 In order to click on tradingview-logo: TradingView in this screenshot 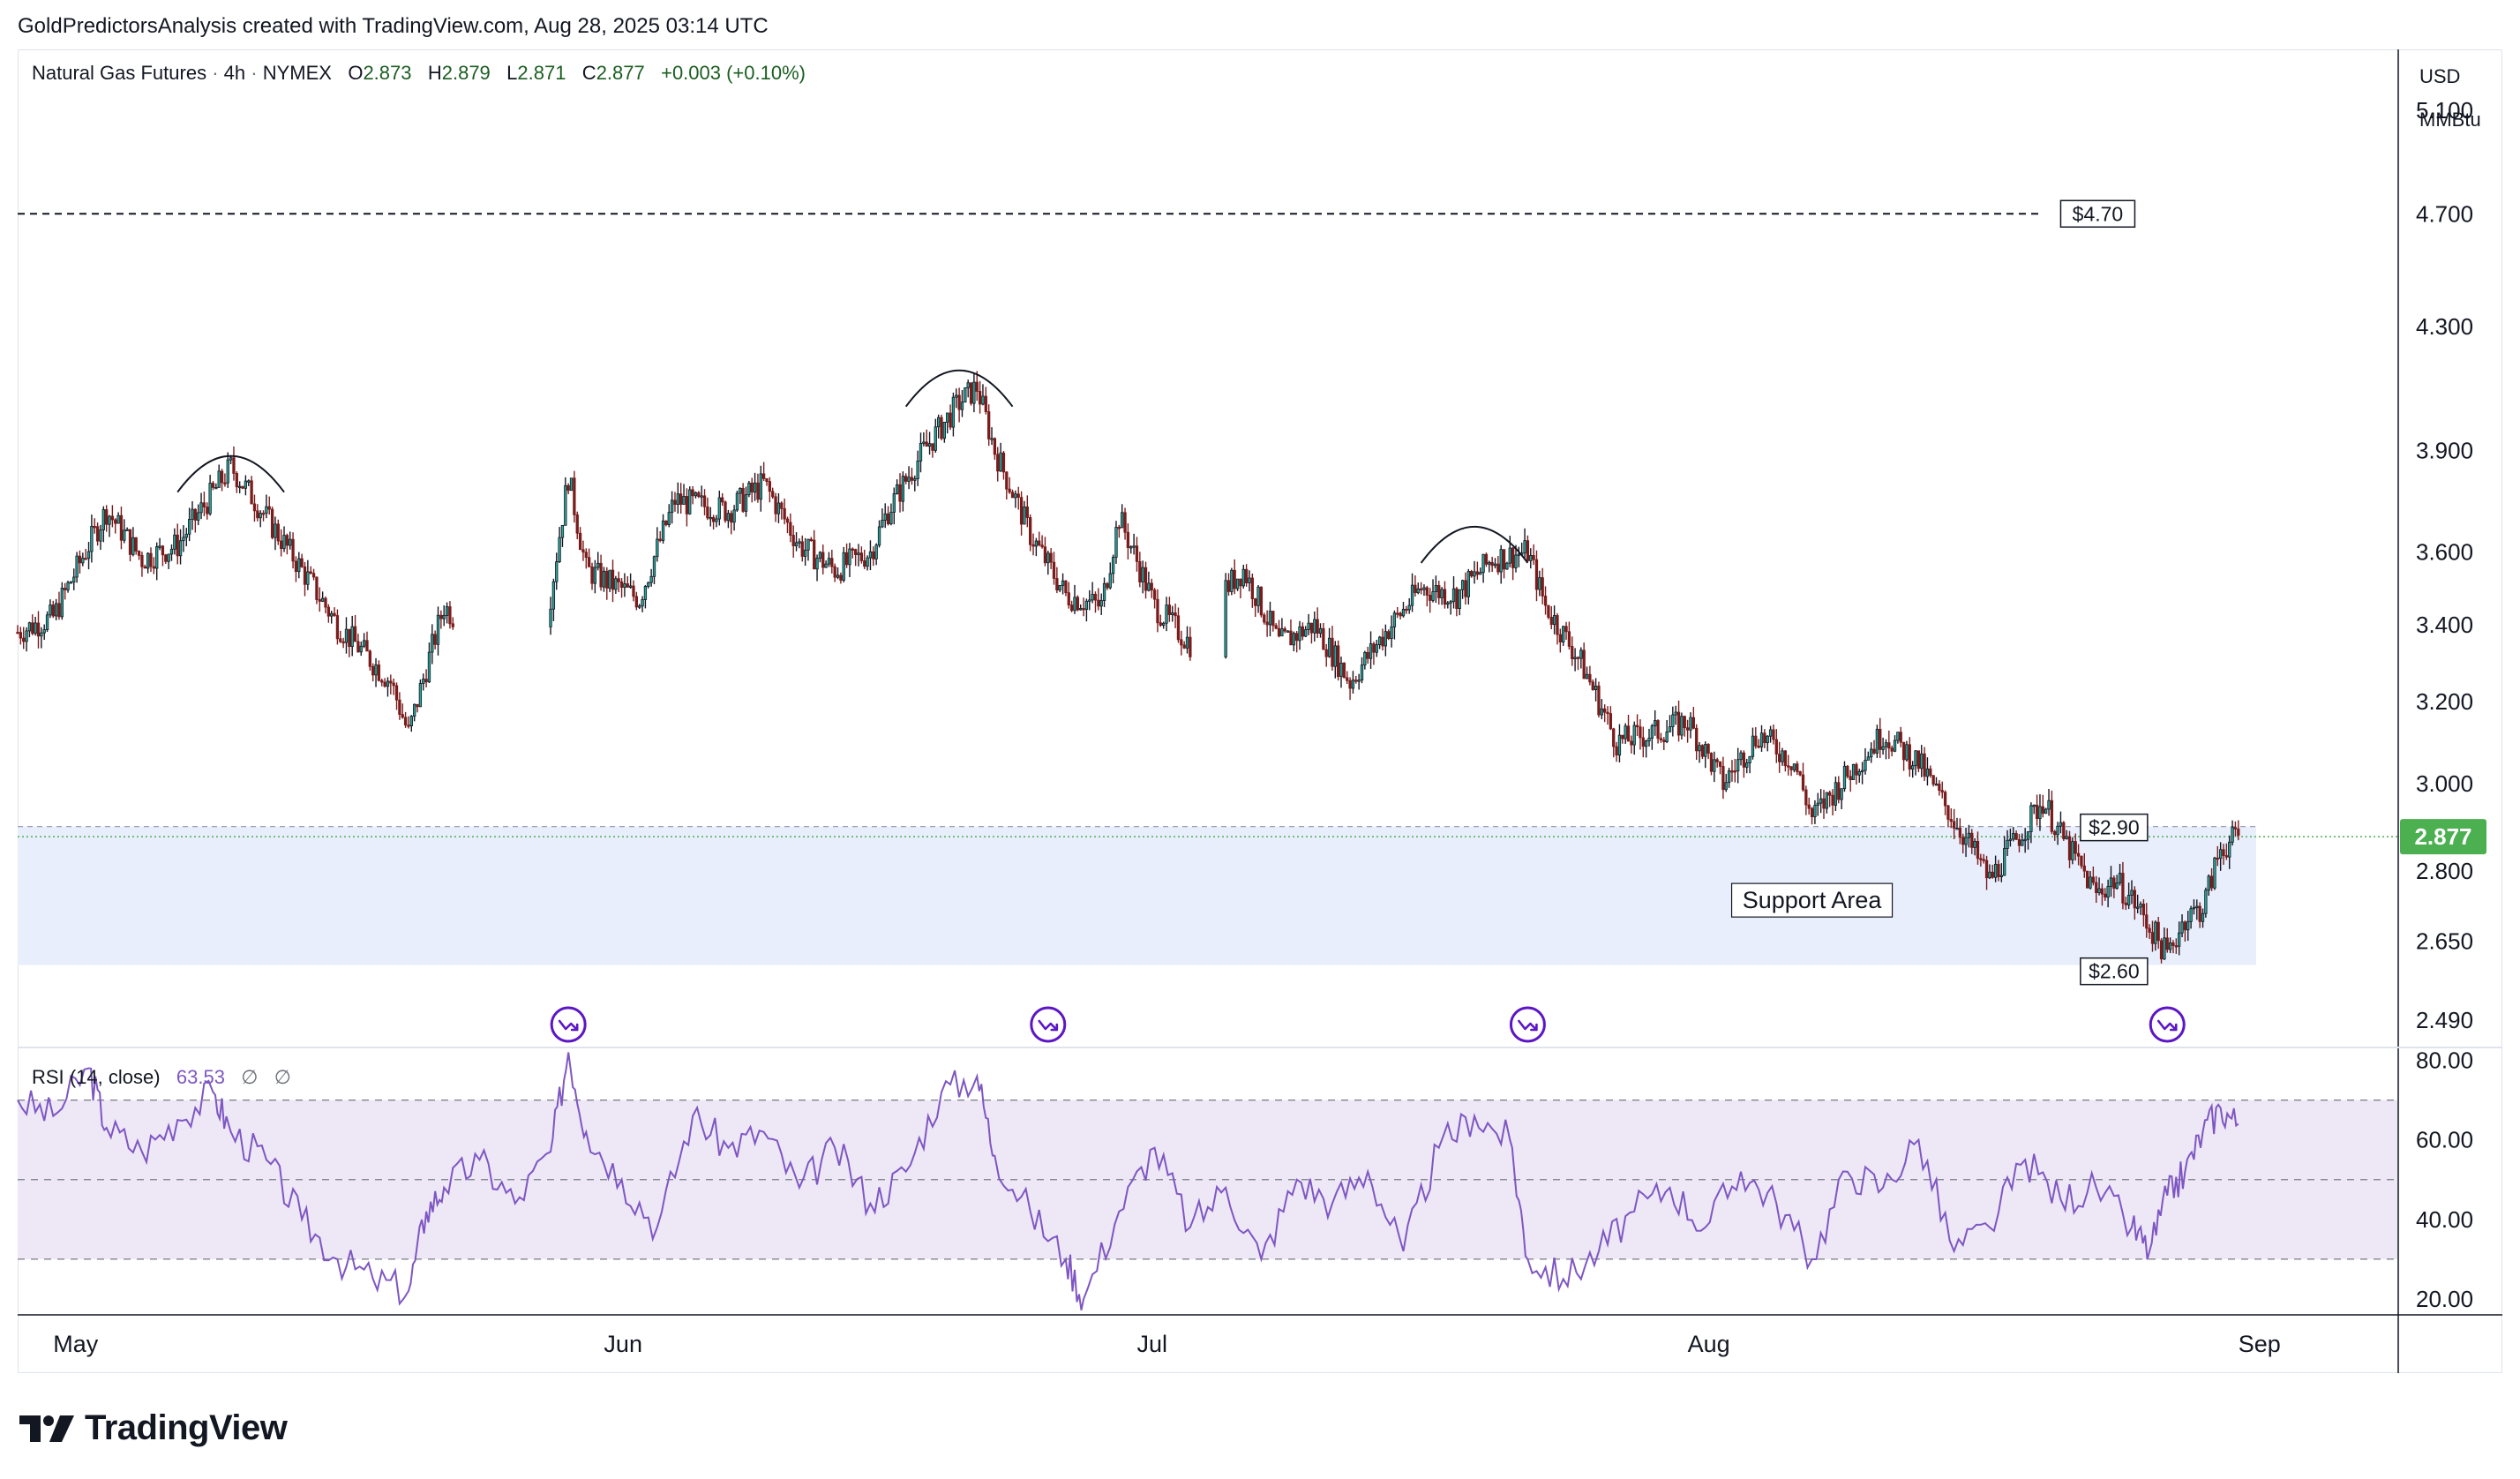, I will do `click(153, 1428)`.